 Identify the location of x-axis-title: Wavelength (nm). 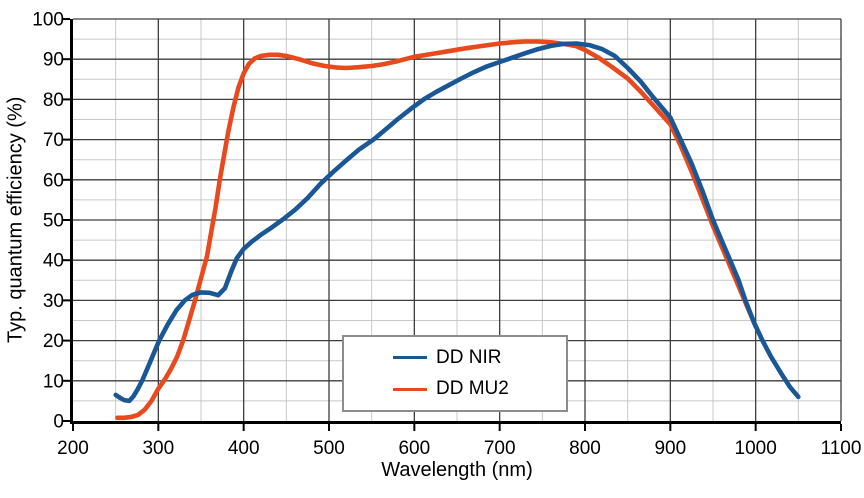
(457, 470).